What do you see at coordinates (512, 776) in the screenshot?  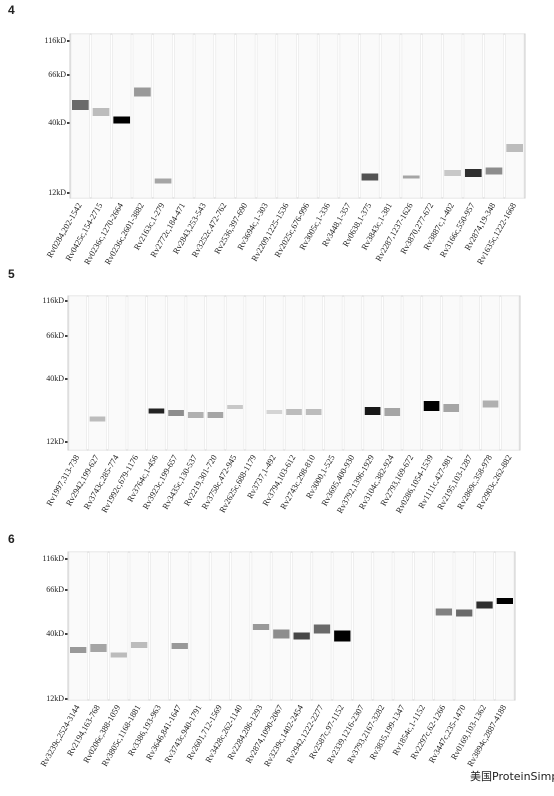 I see `watermark: 美国ProteinSimple公司` at bounding box center [512, 776].